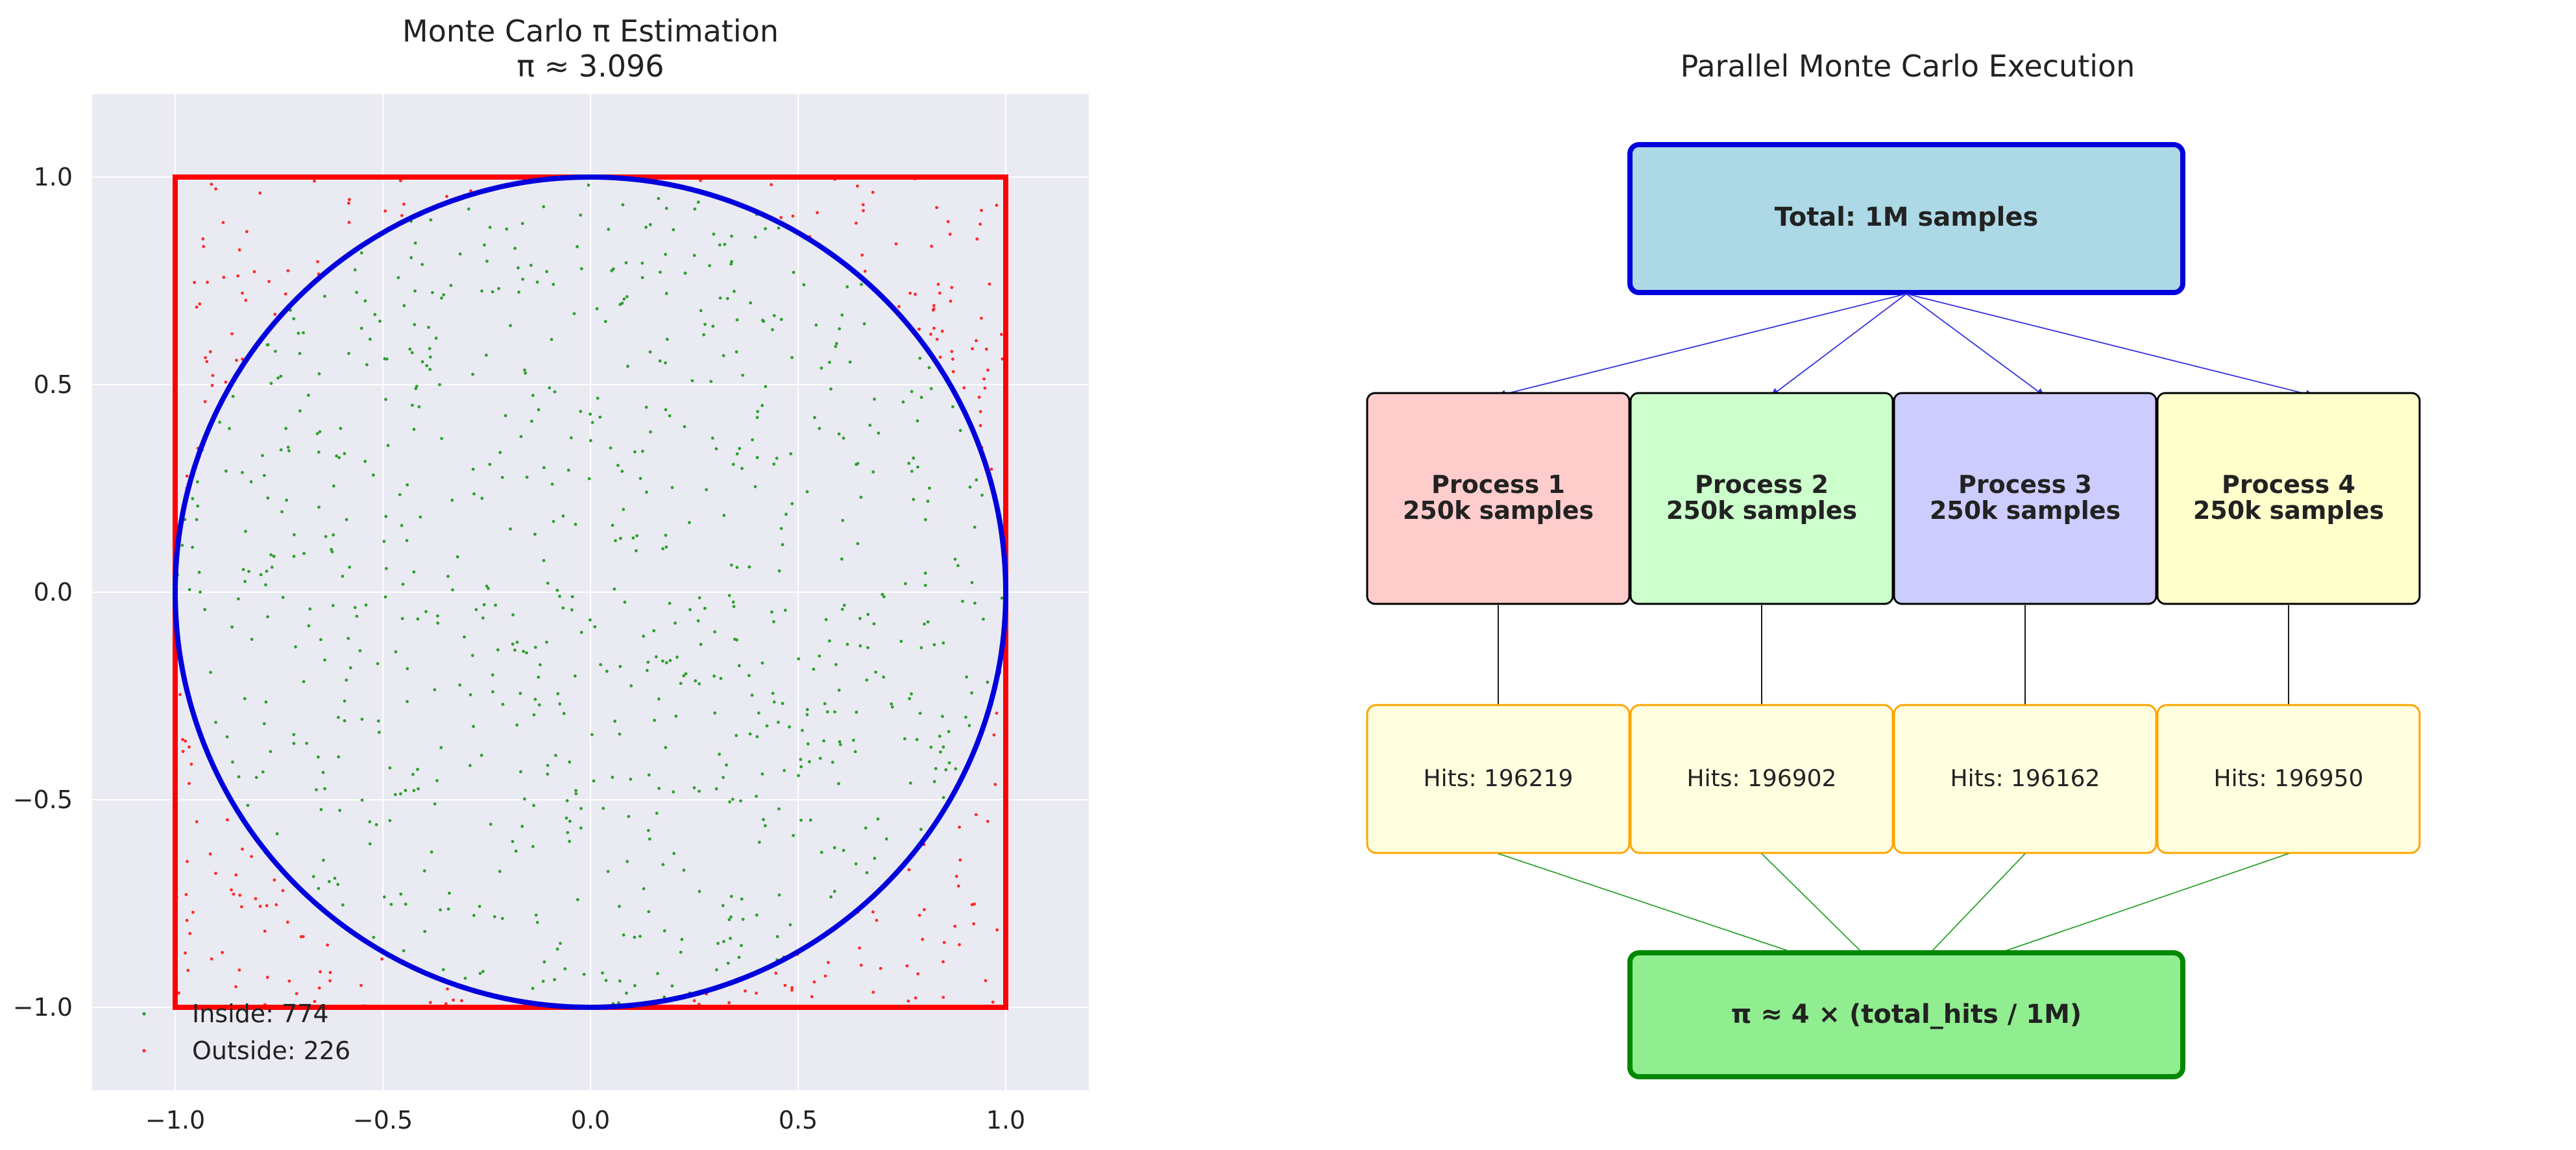  Describe the element at coordinates (1907, 217) in the screenshot. I see `total-samples-label: Total: 1M samples` at that location.